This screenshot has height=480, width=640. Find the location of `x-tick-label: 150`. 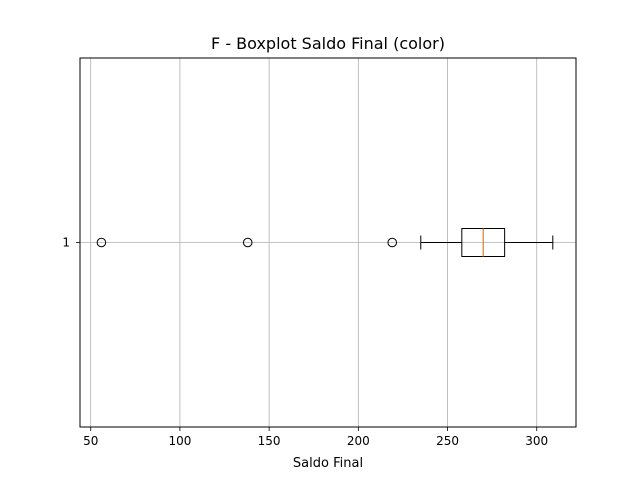

x-tick-label: 150 is located at coordinates (269, 441).